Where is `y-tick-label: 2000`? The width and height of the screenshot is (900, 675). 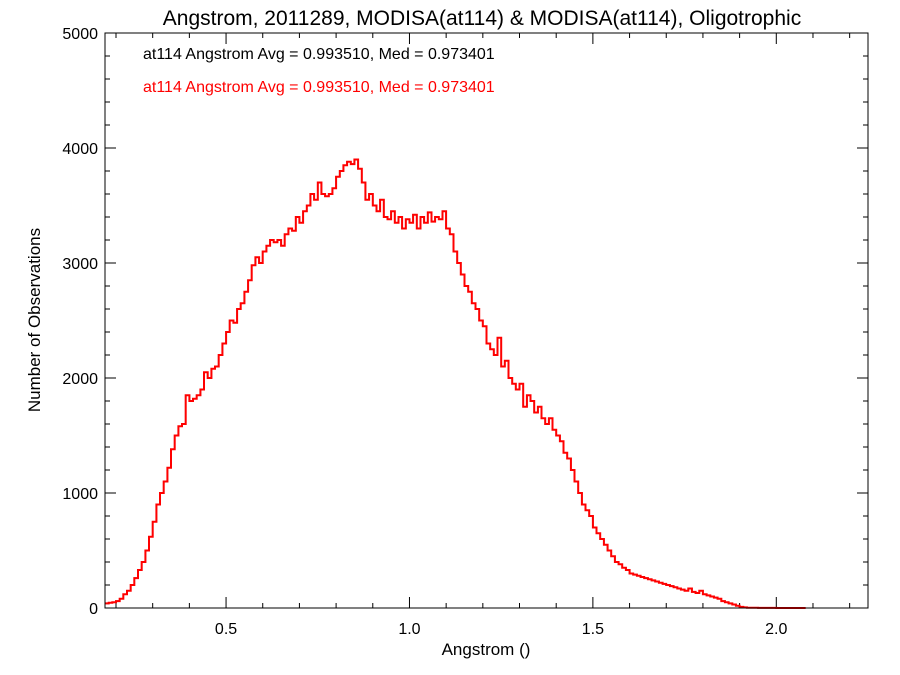
y-tick-label: 2000 is located at coordinates (80, 379).